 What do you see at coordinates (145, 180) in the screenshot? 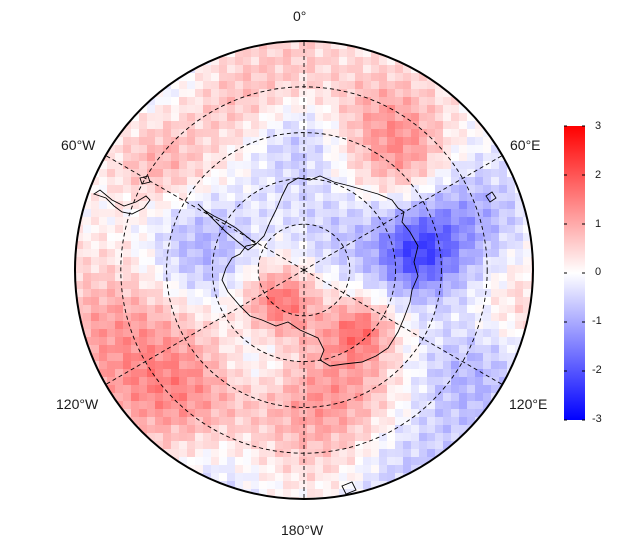
I see `falklands` at bounding box center [145, 180].